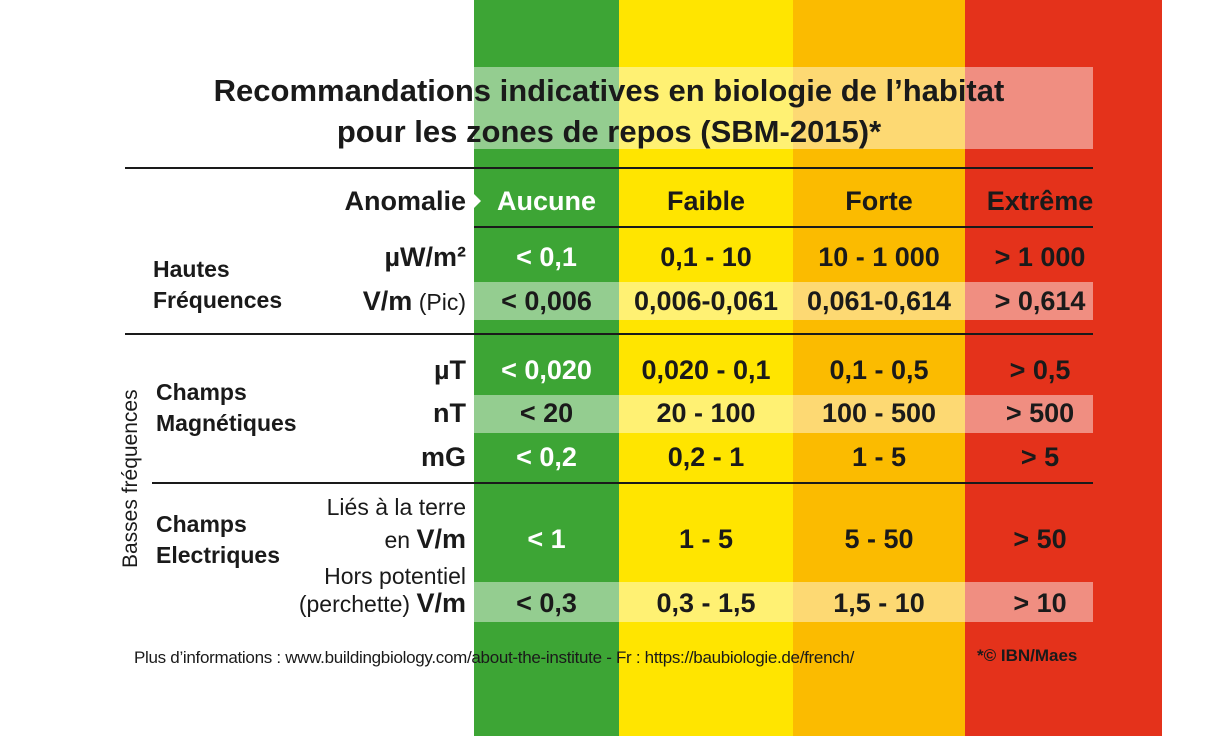 The image size is (1218, 736). What do you see at coordinates (400, 540) in the screenshot?
I see `unit-lies-terre-prefix: en` at bounding box center [400, 540].